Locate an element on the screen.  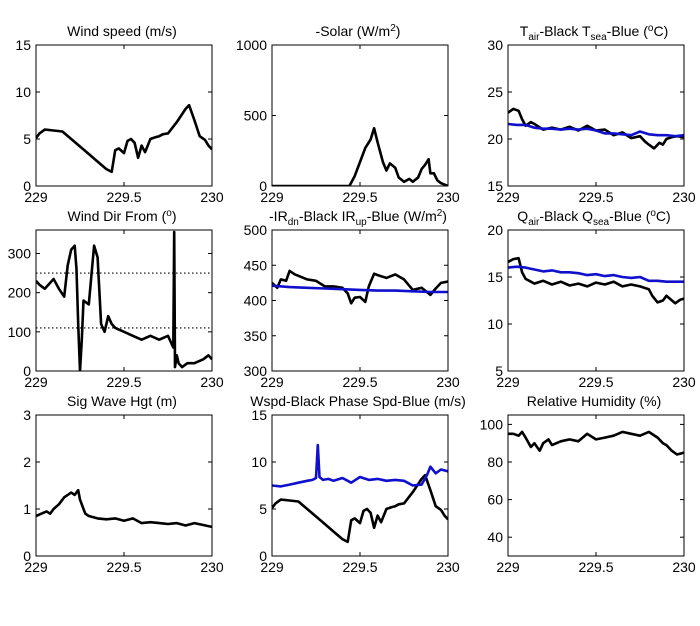
panel-3-title: Tair-Black Tsea-Blue (oC) is located at coordinates (594, 33).